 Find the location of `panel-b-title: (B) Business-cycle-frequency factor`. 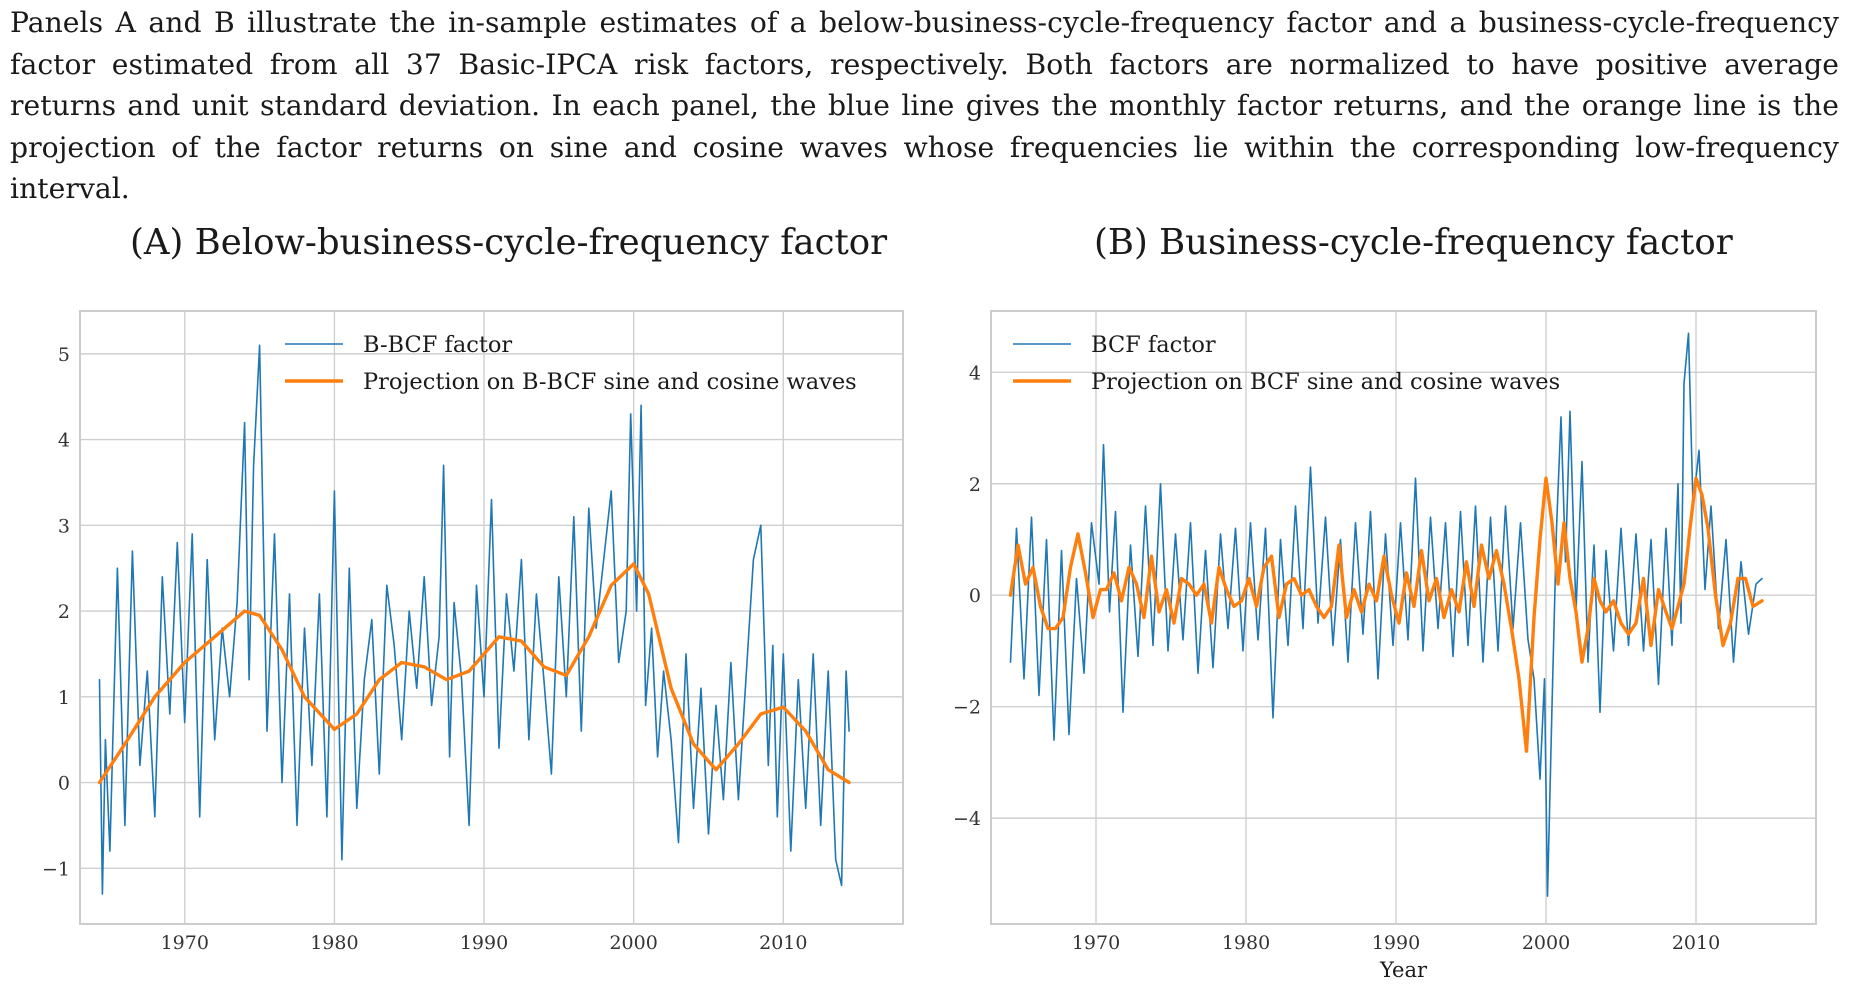

panel-b-title: (B) Business-cycle-frequency factor is located at coordinates (1413, 242).